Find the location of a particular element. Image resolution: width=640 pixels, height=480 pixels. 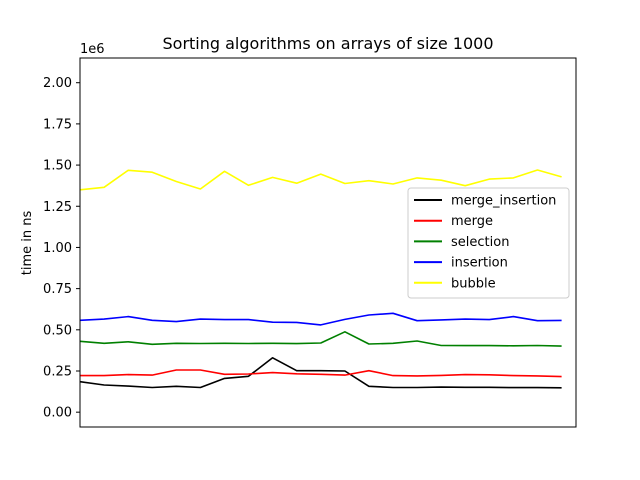

legend-label: insertion is located at coordinates (479, 263).